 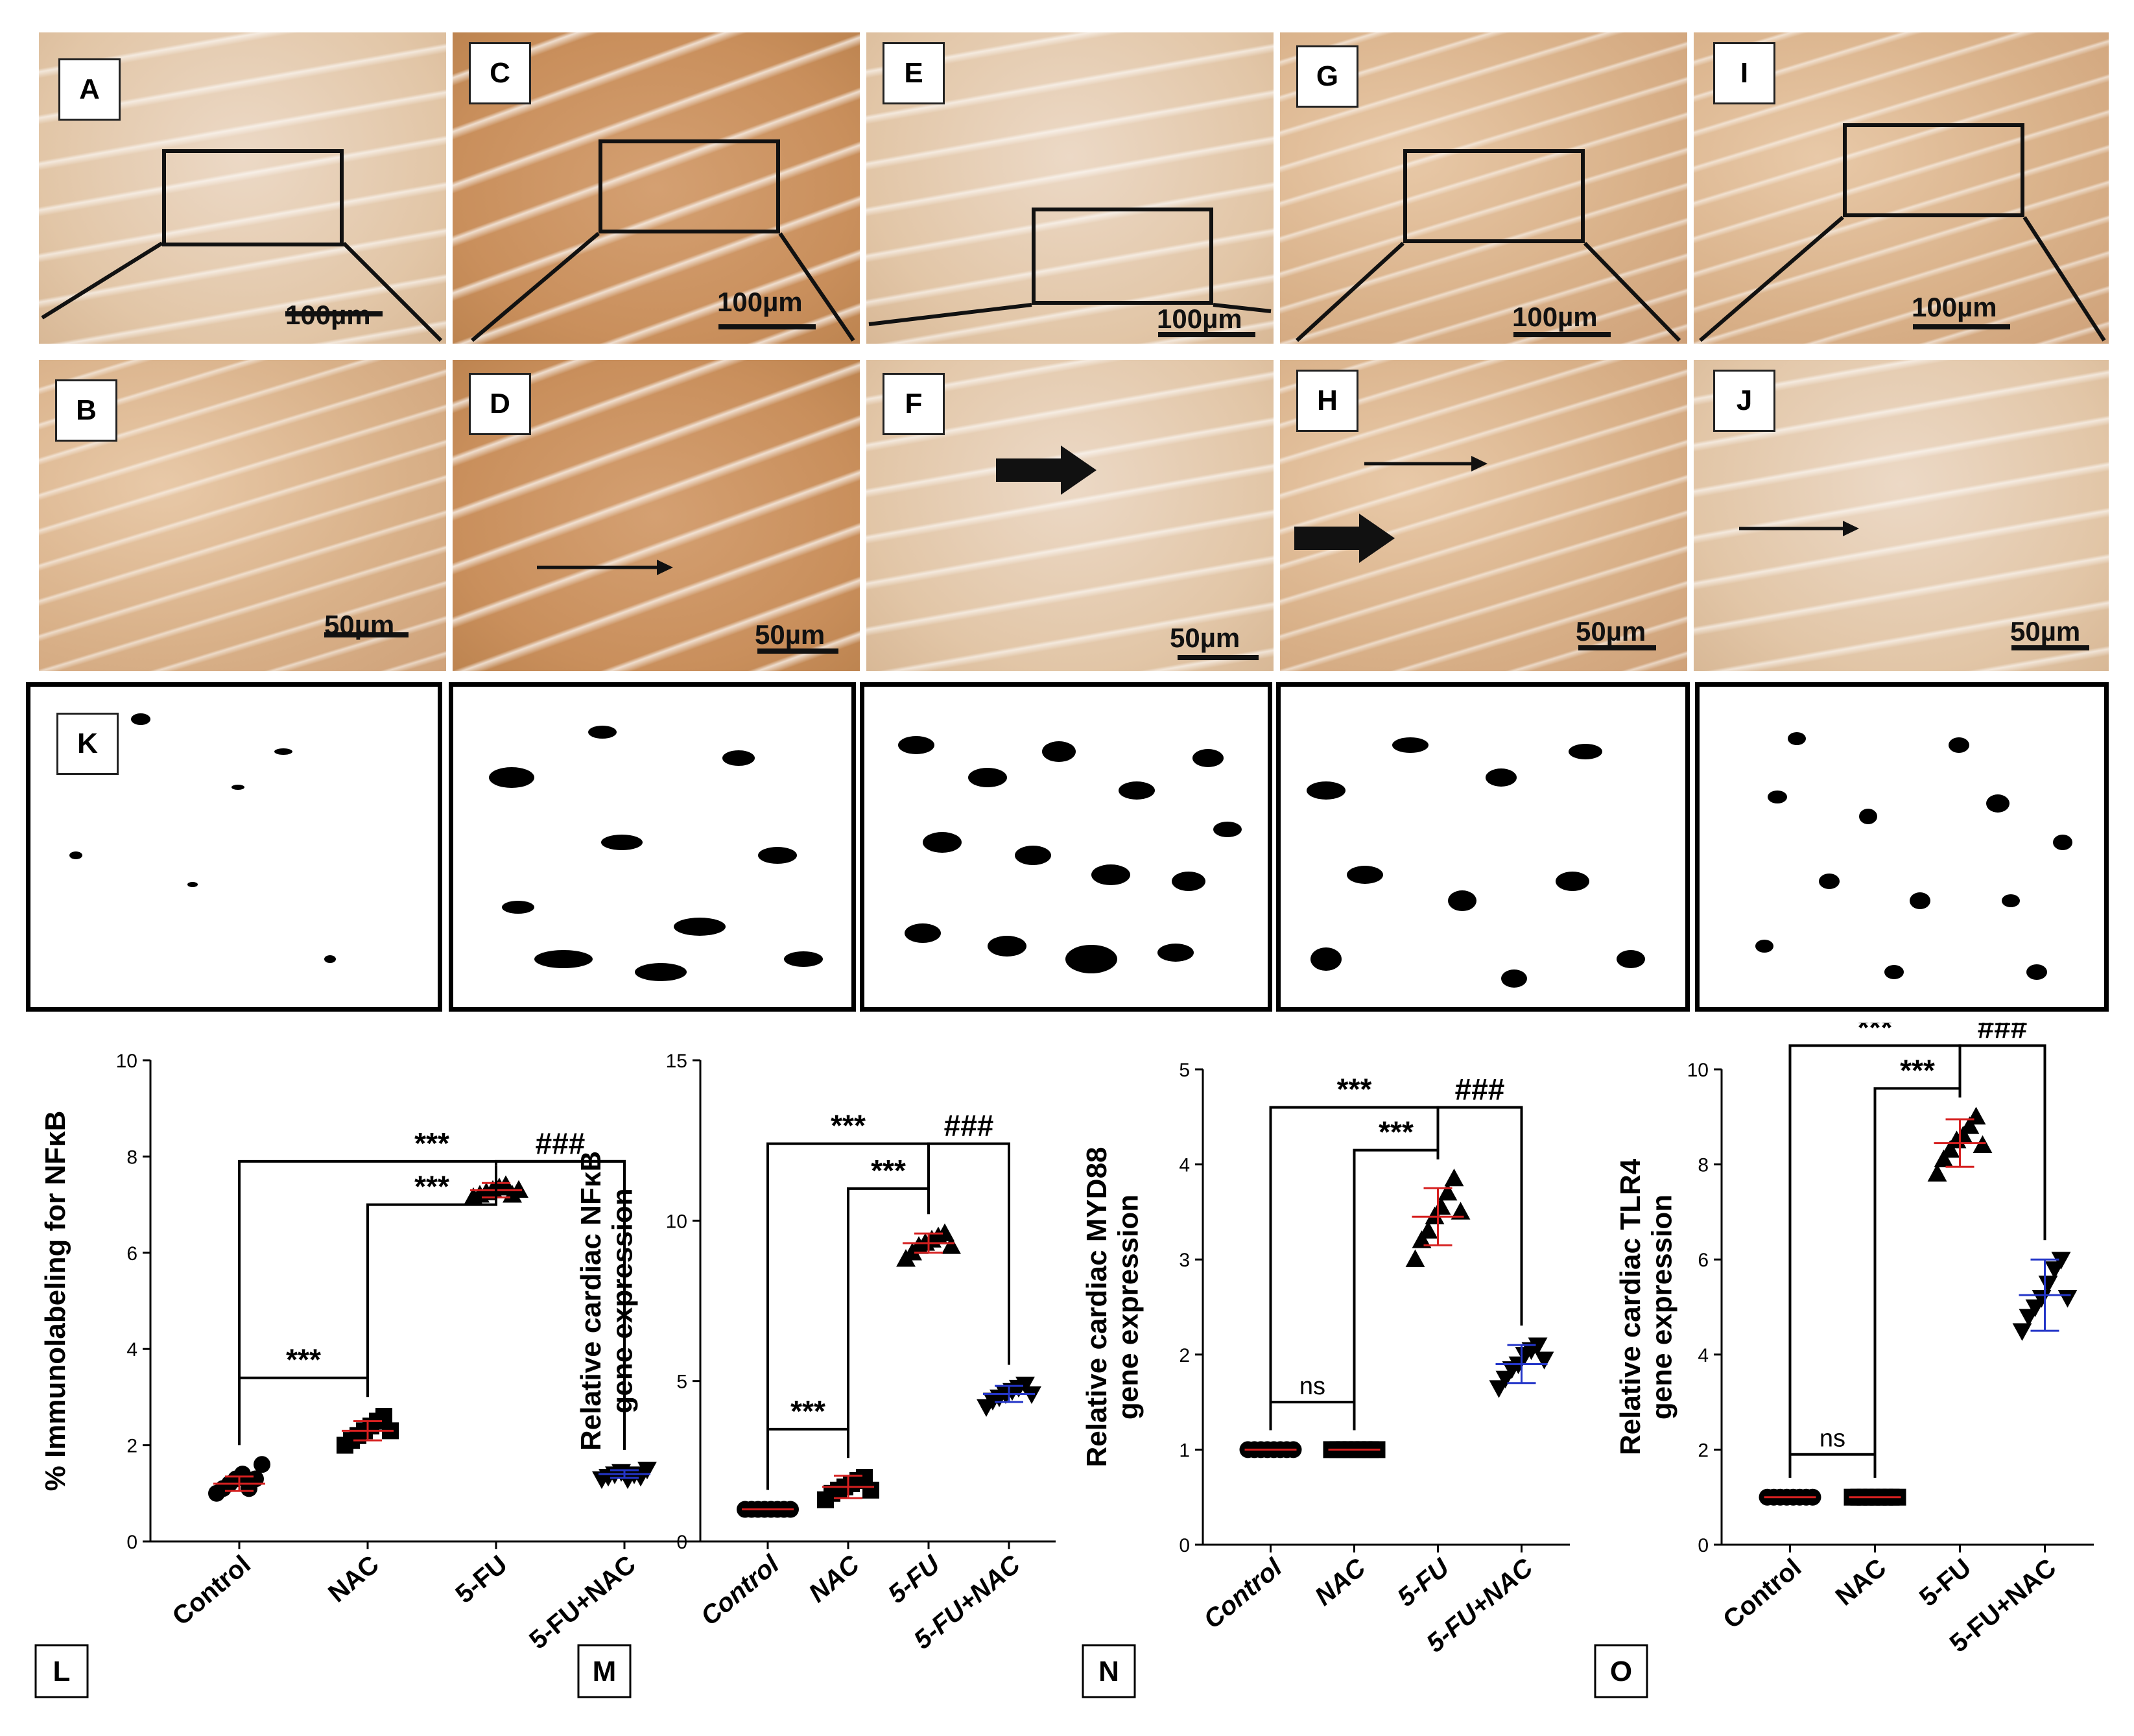 I want to click on micrograph-i: I 100µm, so click(x=1901, y=188).